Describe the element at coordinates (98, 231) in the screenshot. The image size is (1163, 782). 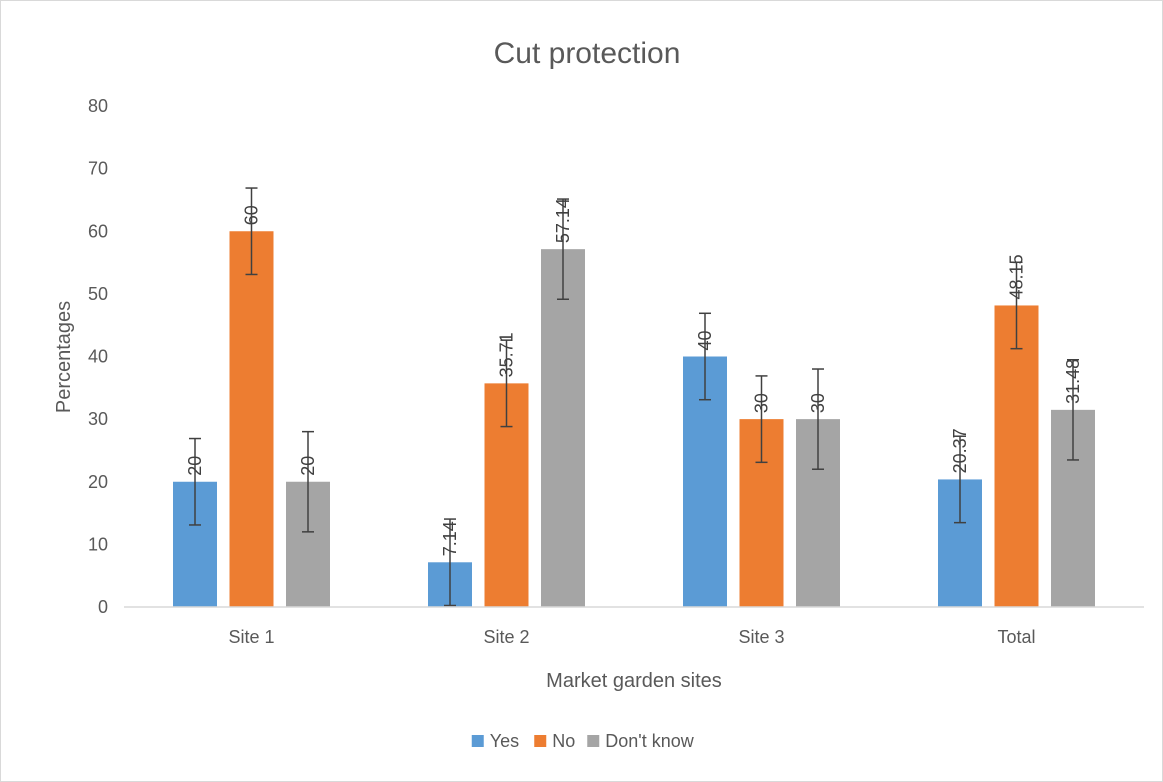
I see `y-tick-label: 60` at that location.